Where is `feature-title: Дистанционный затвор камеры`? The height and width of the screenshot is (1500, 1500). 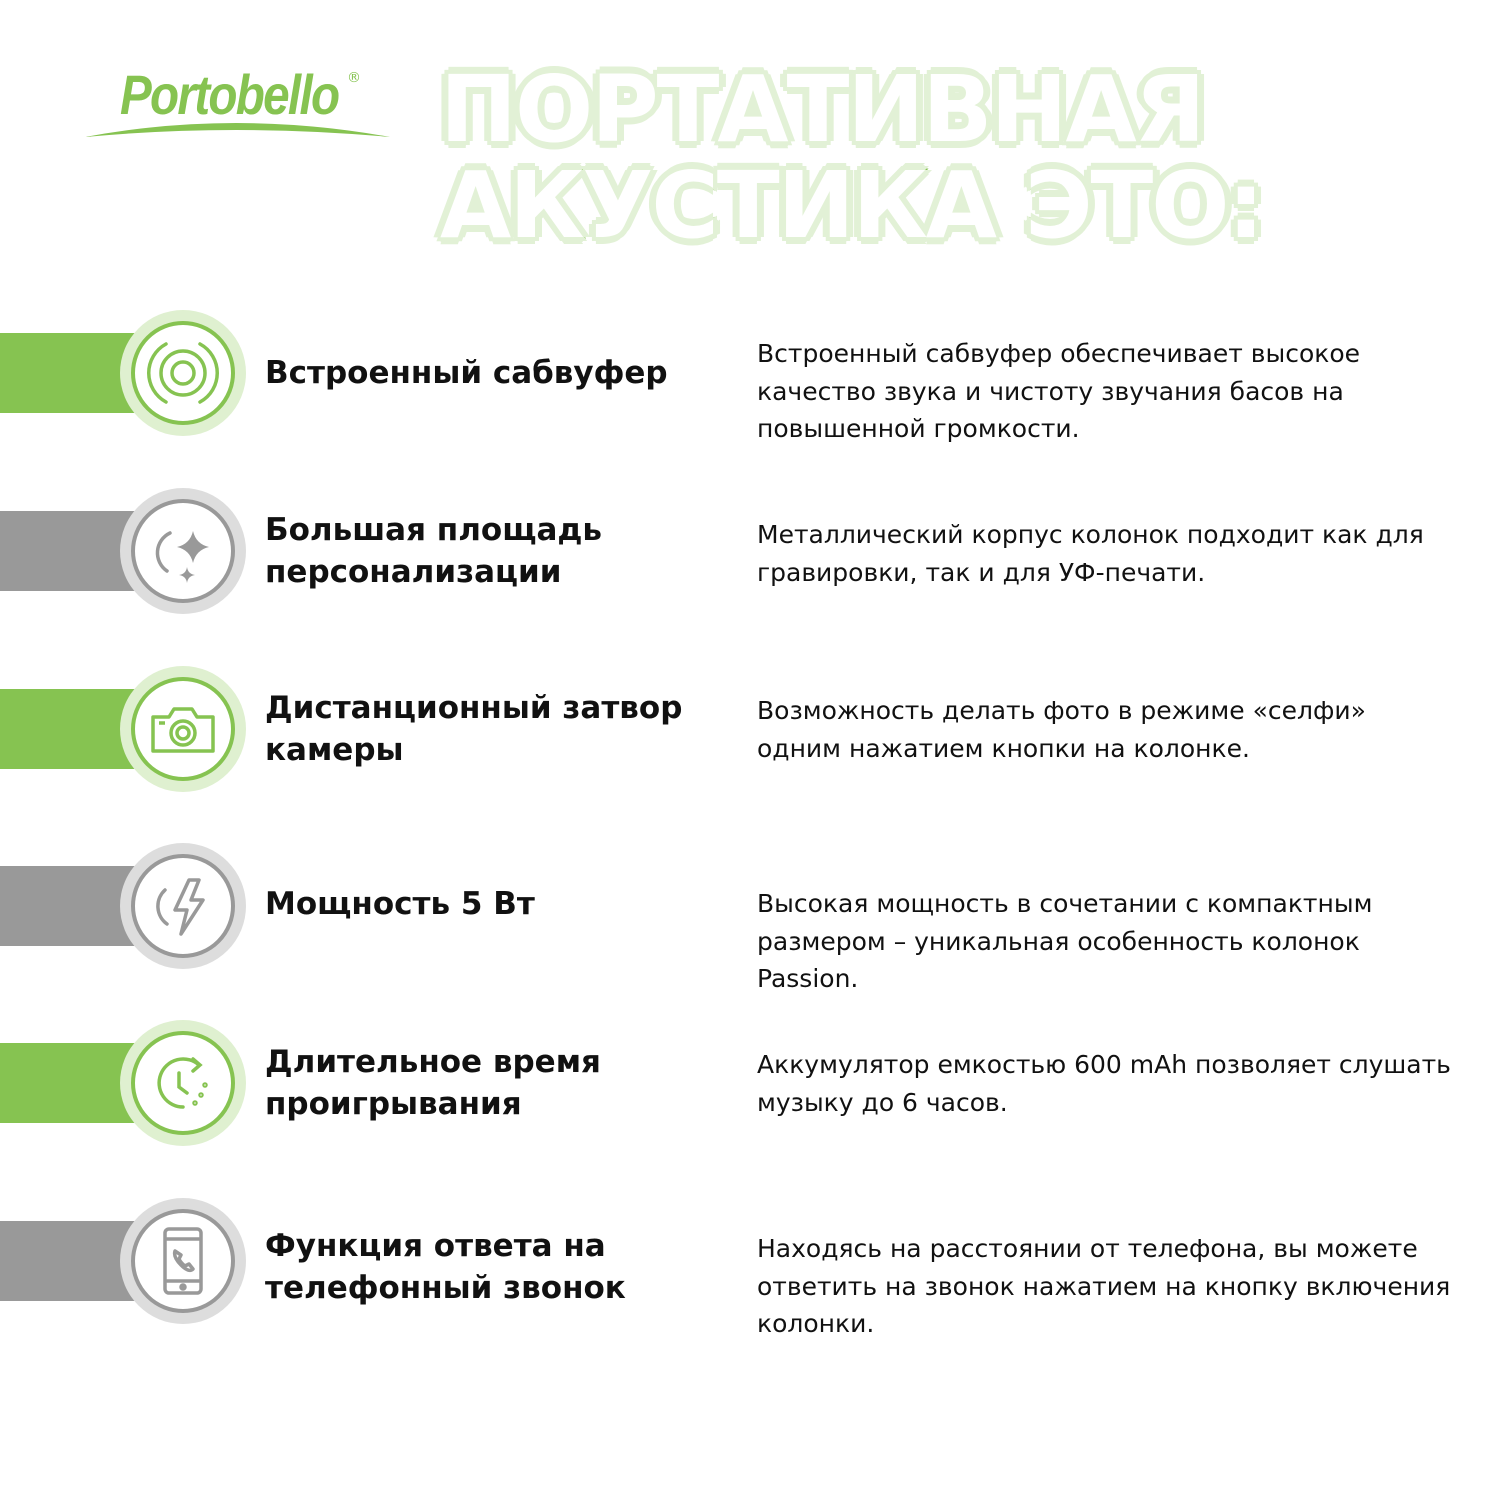
feature-title: Дистанционный затвор камеры is located at coordinates (474, 729).